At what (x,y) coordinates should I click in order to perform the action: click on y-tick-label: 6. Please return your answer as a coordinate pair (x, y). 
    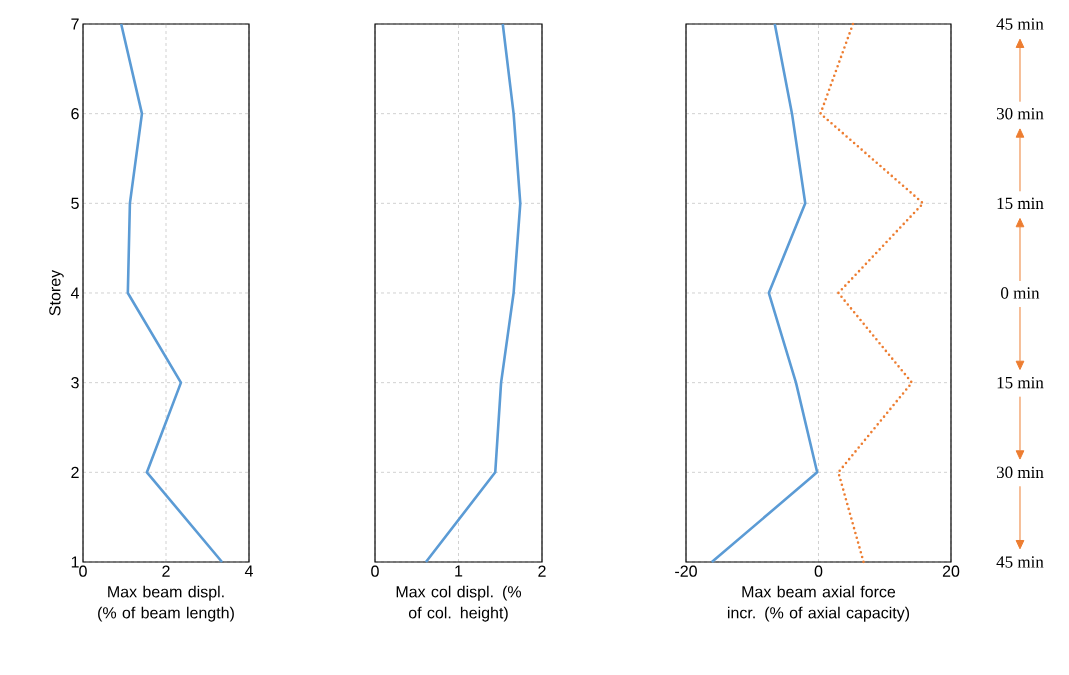
    Looking at the image, I should click on (75, 114).